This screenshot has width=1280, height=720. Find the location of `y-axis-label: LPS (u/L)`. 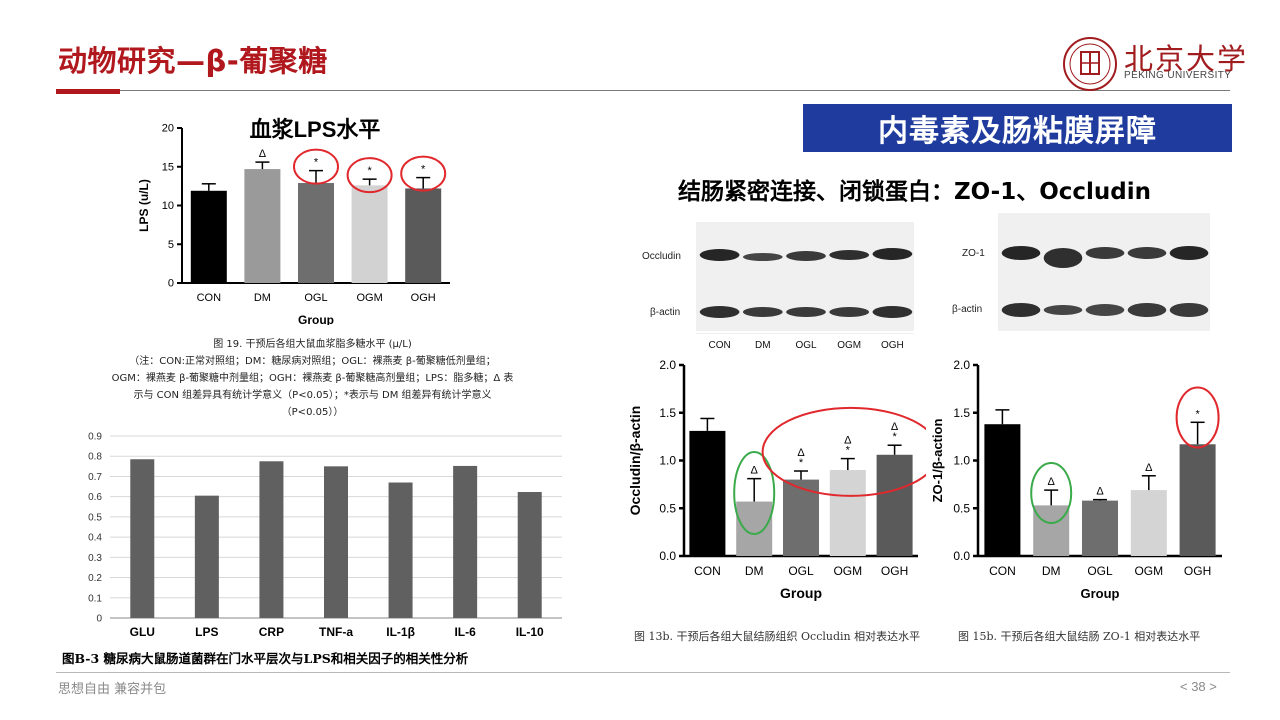

y-axis-label: LPS (u/L) is located at coordinates (144, 205).